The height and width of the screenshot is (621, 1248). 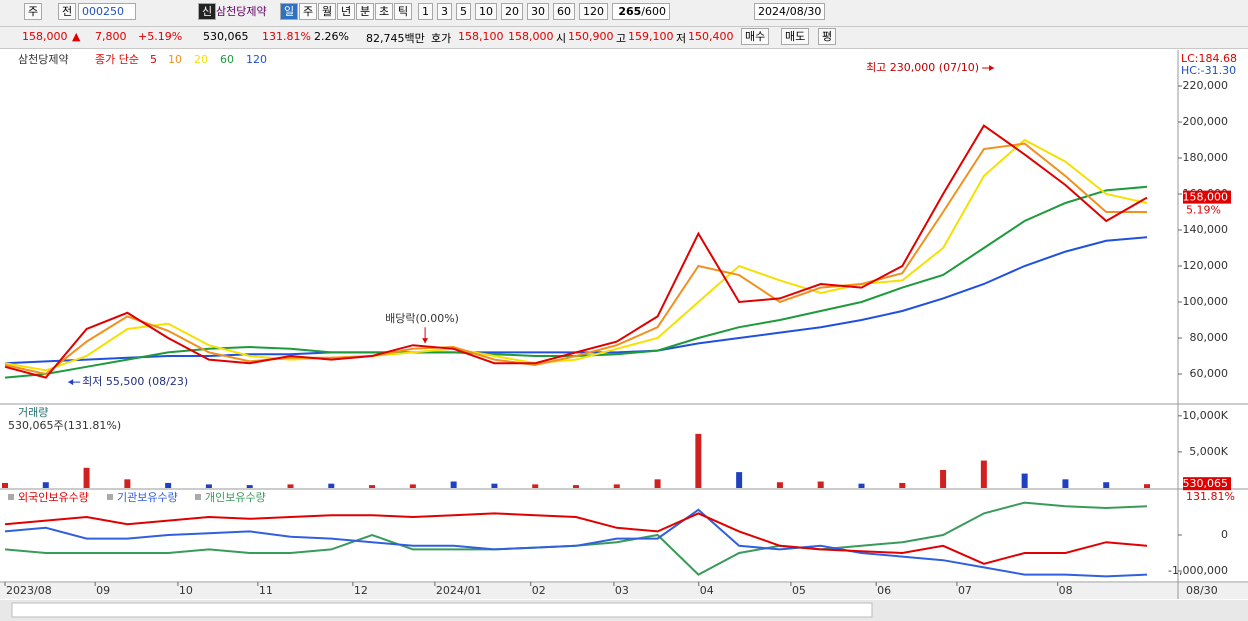 What do you see at coordinates (1198, 570) in the screenshot?
I see `y-tick-label: -1,000,000` at bounding box center [1198, 570].